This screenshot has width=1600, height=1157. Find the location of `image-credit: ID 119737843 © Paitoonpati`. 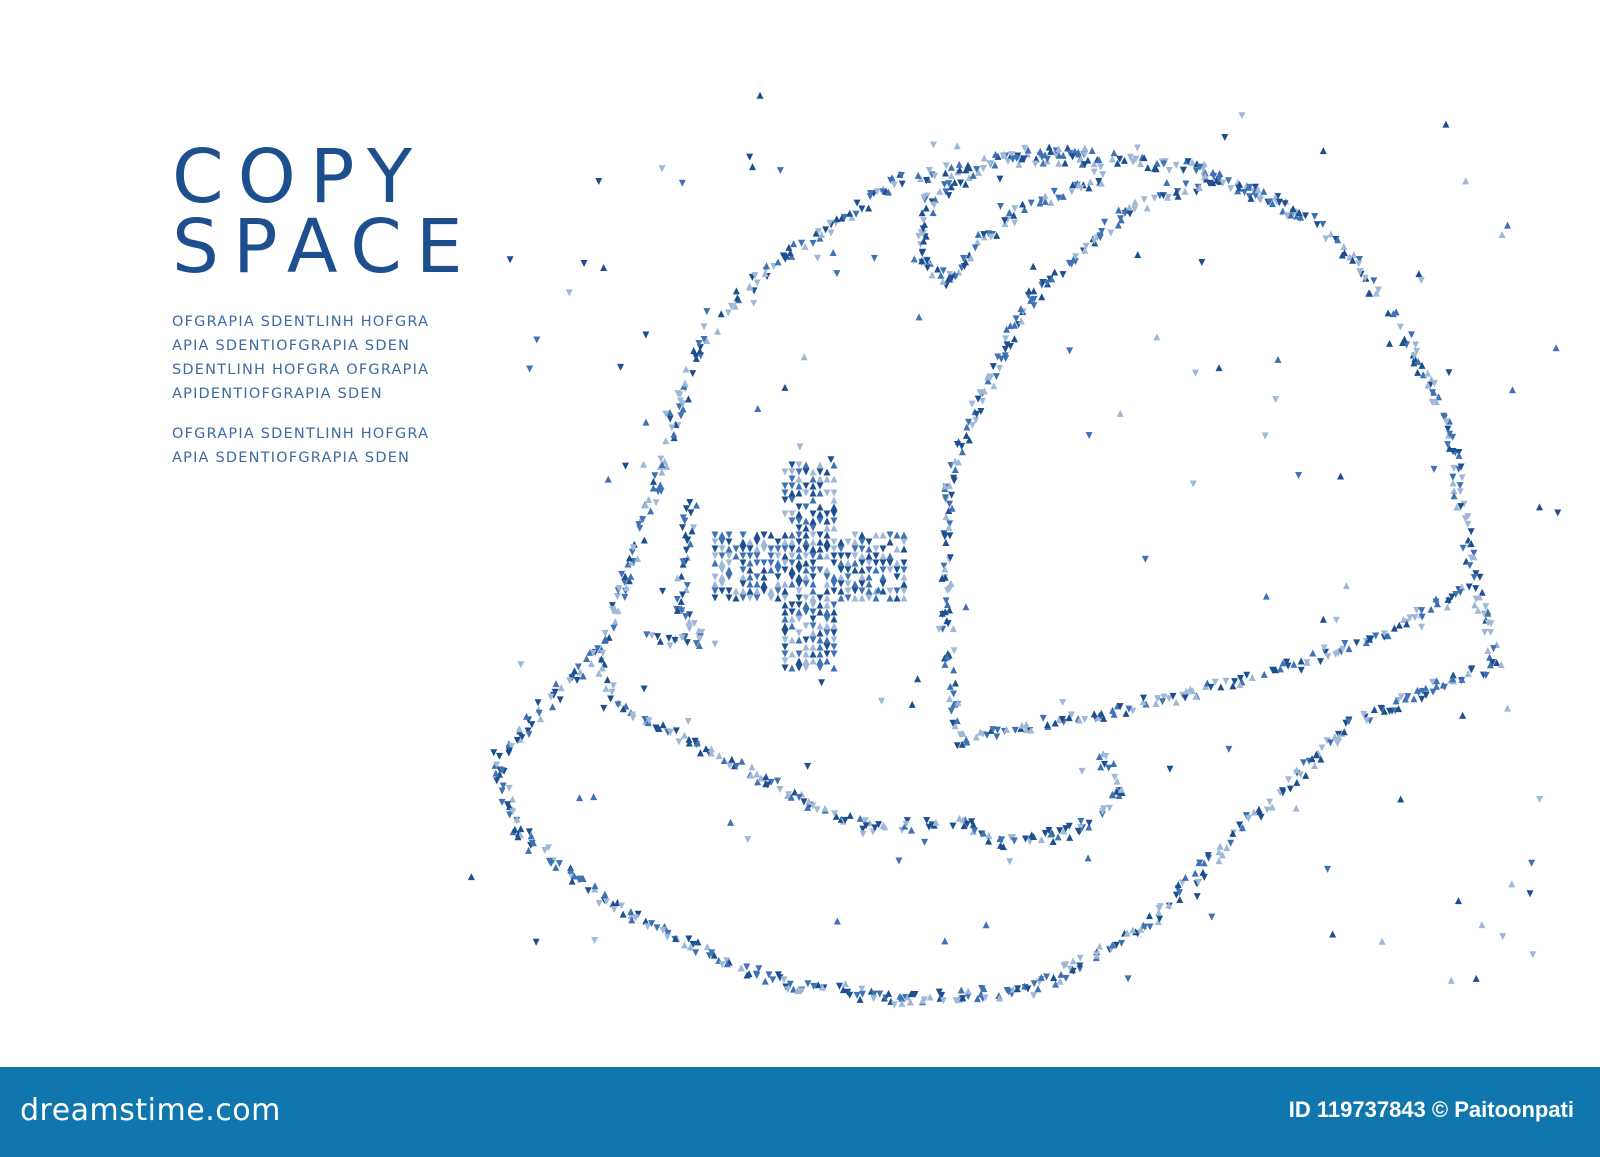

image-credit: ID 119737843 © Paitoonpati is located at coordinates (1431, 1109).